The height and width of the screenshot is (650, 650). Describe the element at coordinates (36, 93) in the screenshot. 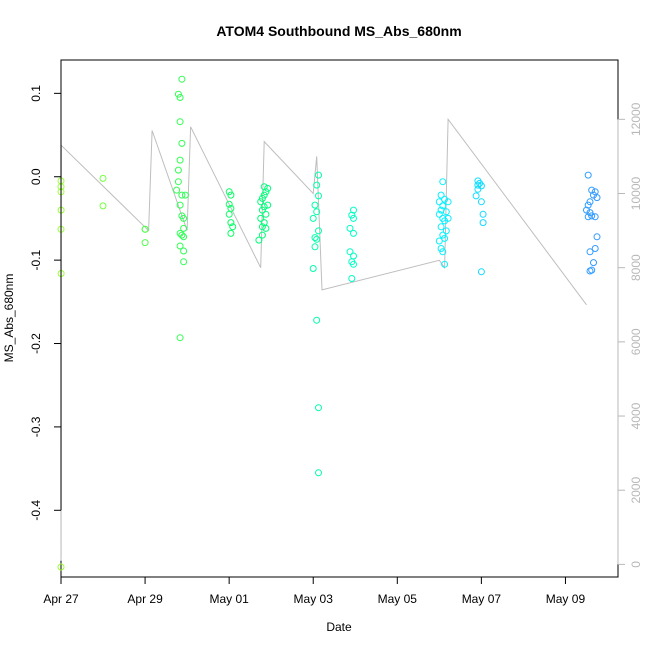

I see `y-tick-label: 0.1` at that location.